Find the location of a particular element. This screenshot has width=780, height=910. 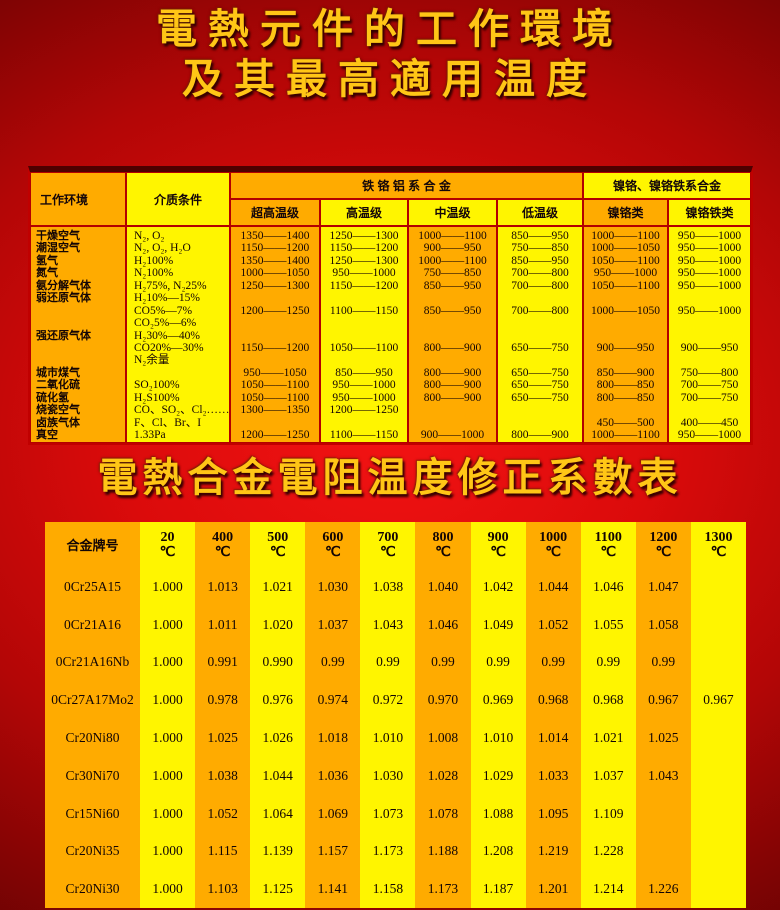

coeff-table-cell: 1.069 is located at coordinates (333, 813).